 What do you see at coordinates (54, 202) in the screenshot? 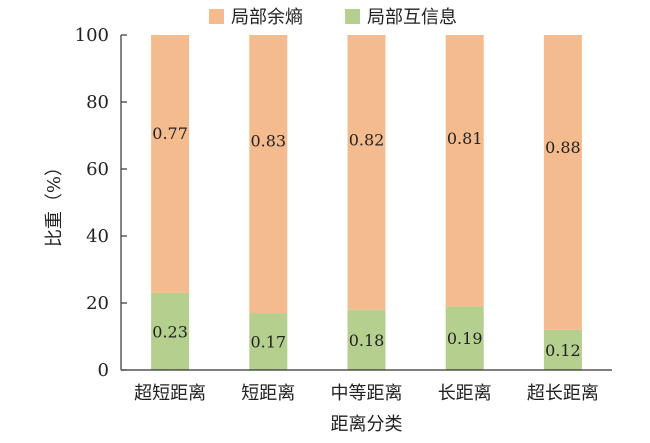
I see `y-axis-title: 比重（%）` at bounding box center [54, 202].